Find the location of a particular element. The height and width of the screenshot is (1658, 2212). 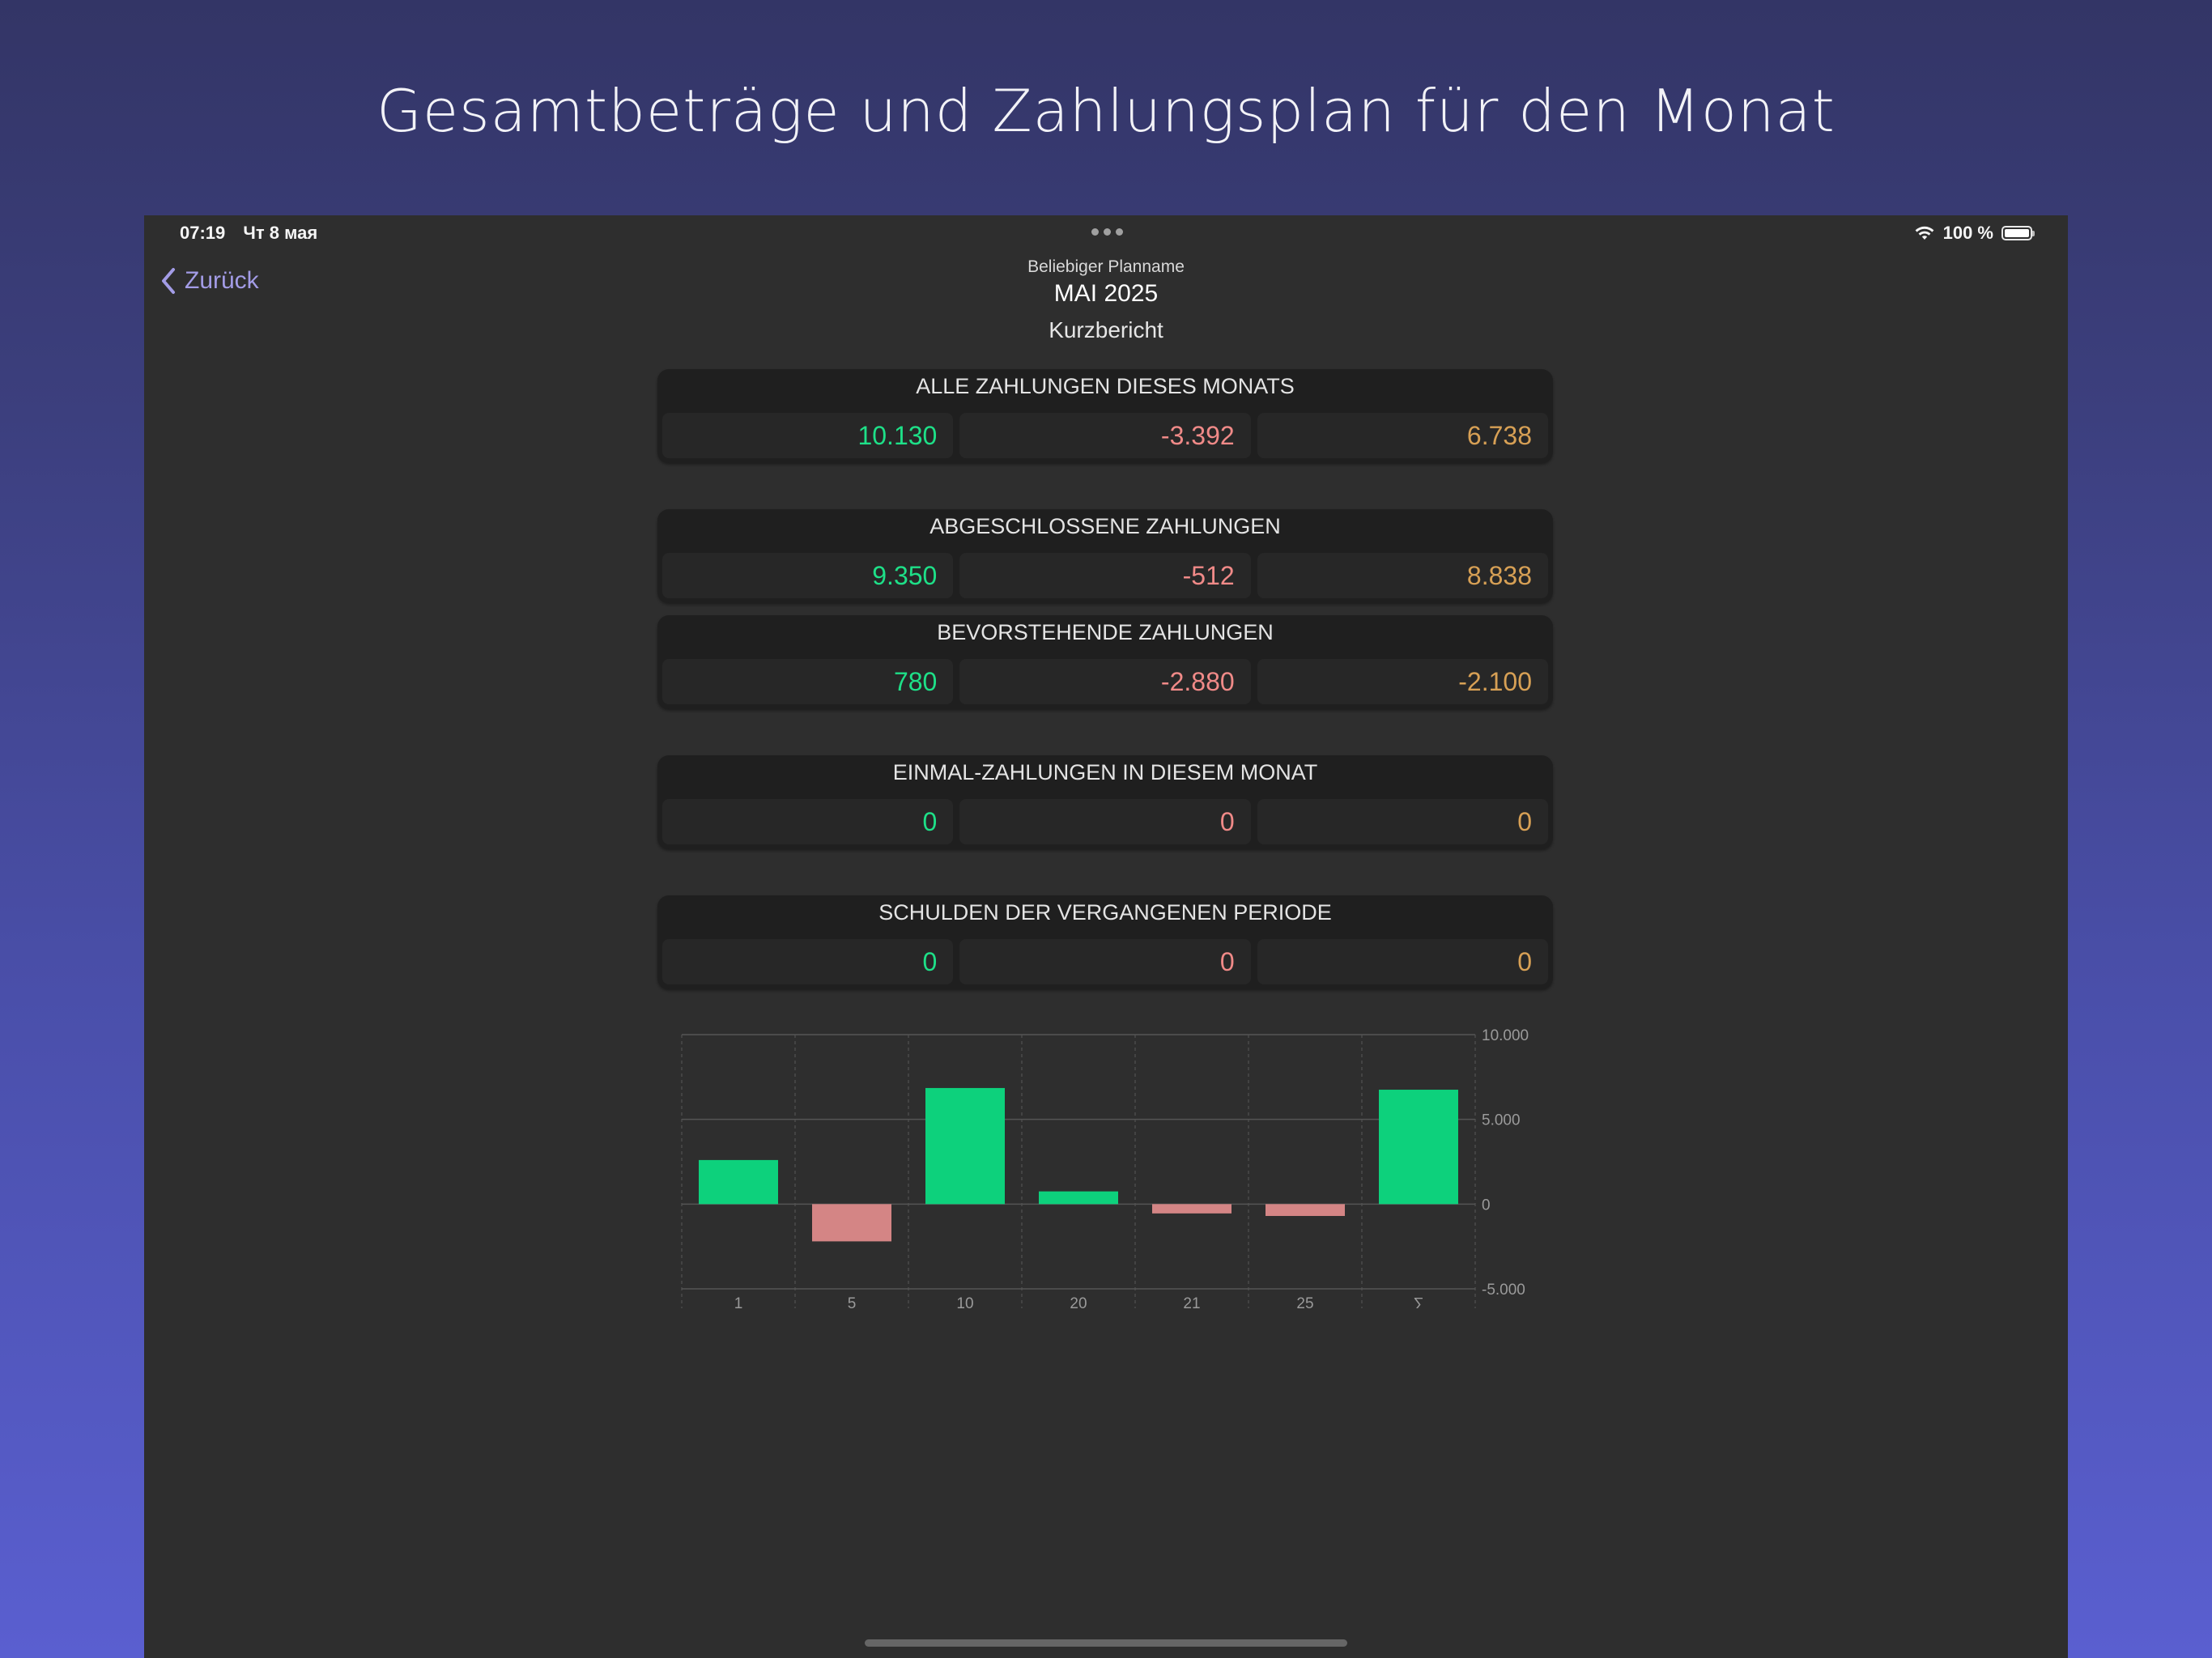

card-title: BEVORSTEHENDE ZAHLUNGEN is located at coordinates (1105, 632).